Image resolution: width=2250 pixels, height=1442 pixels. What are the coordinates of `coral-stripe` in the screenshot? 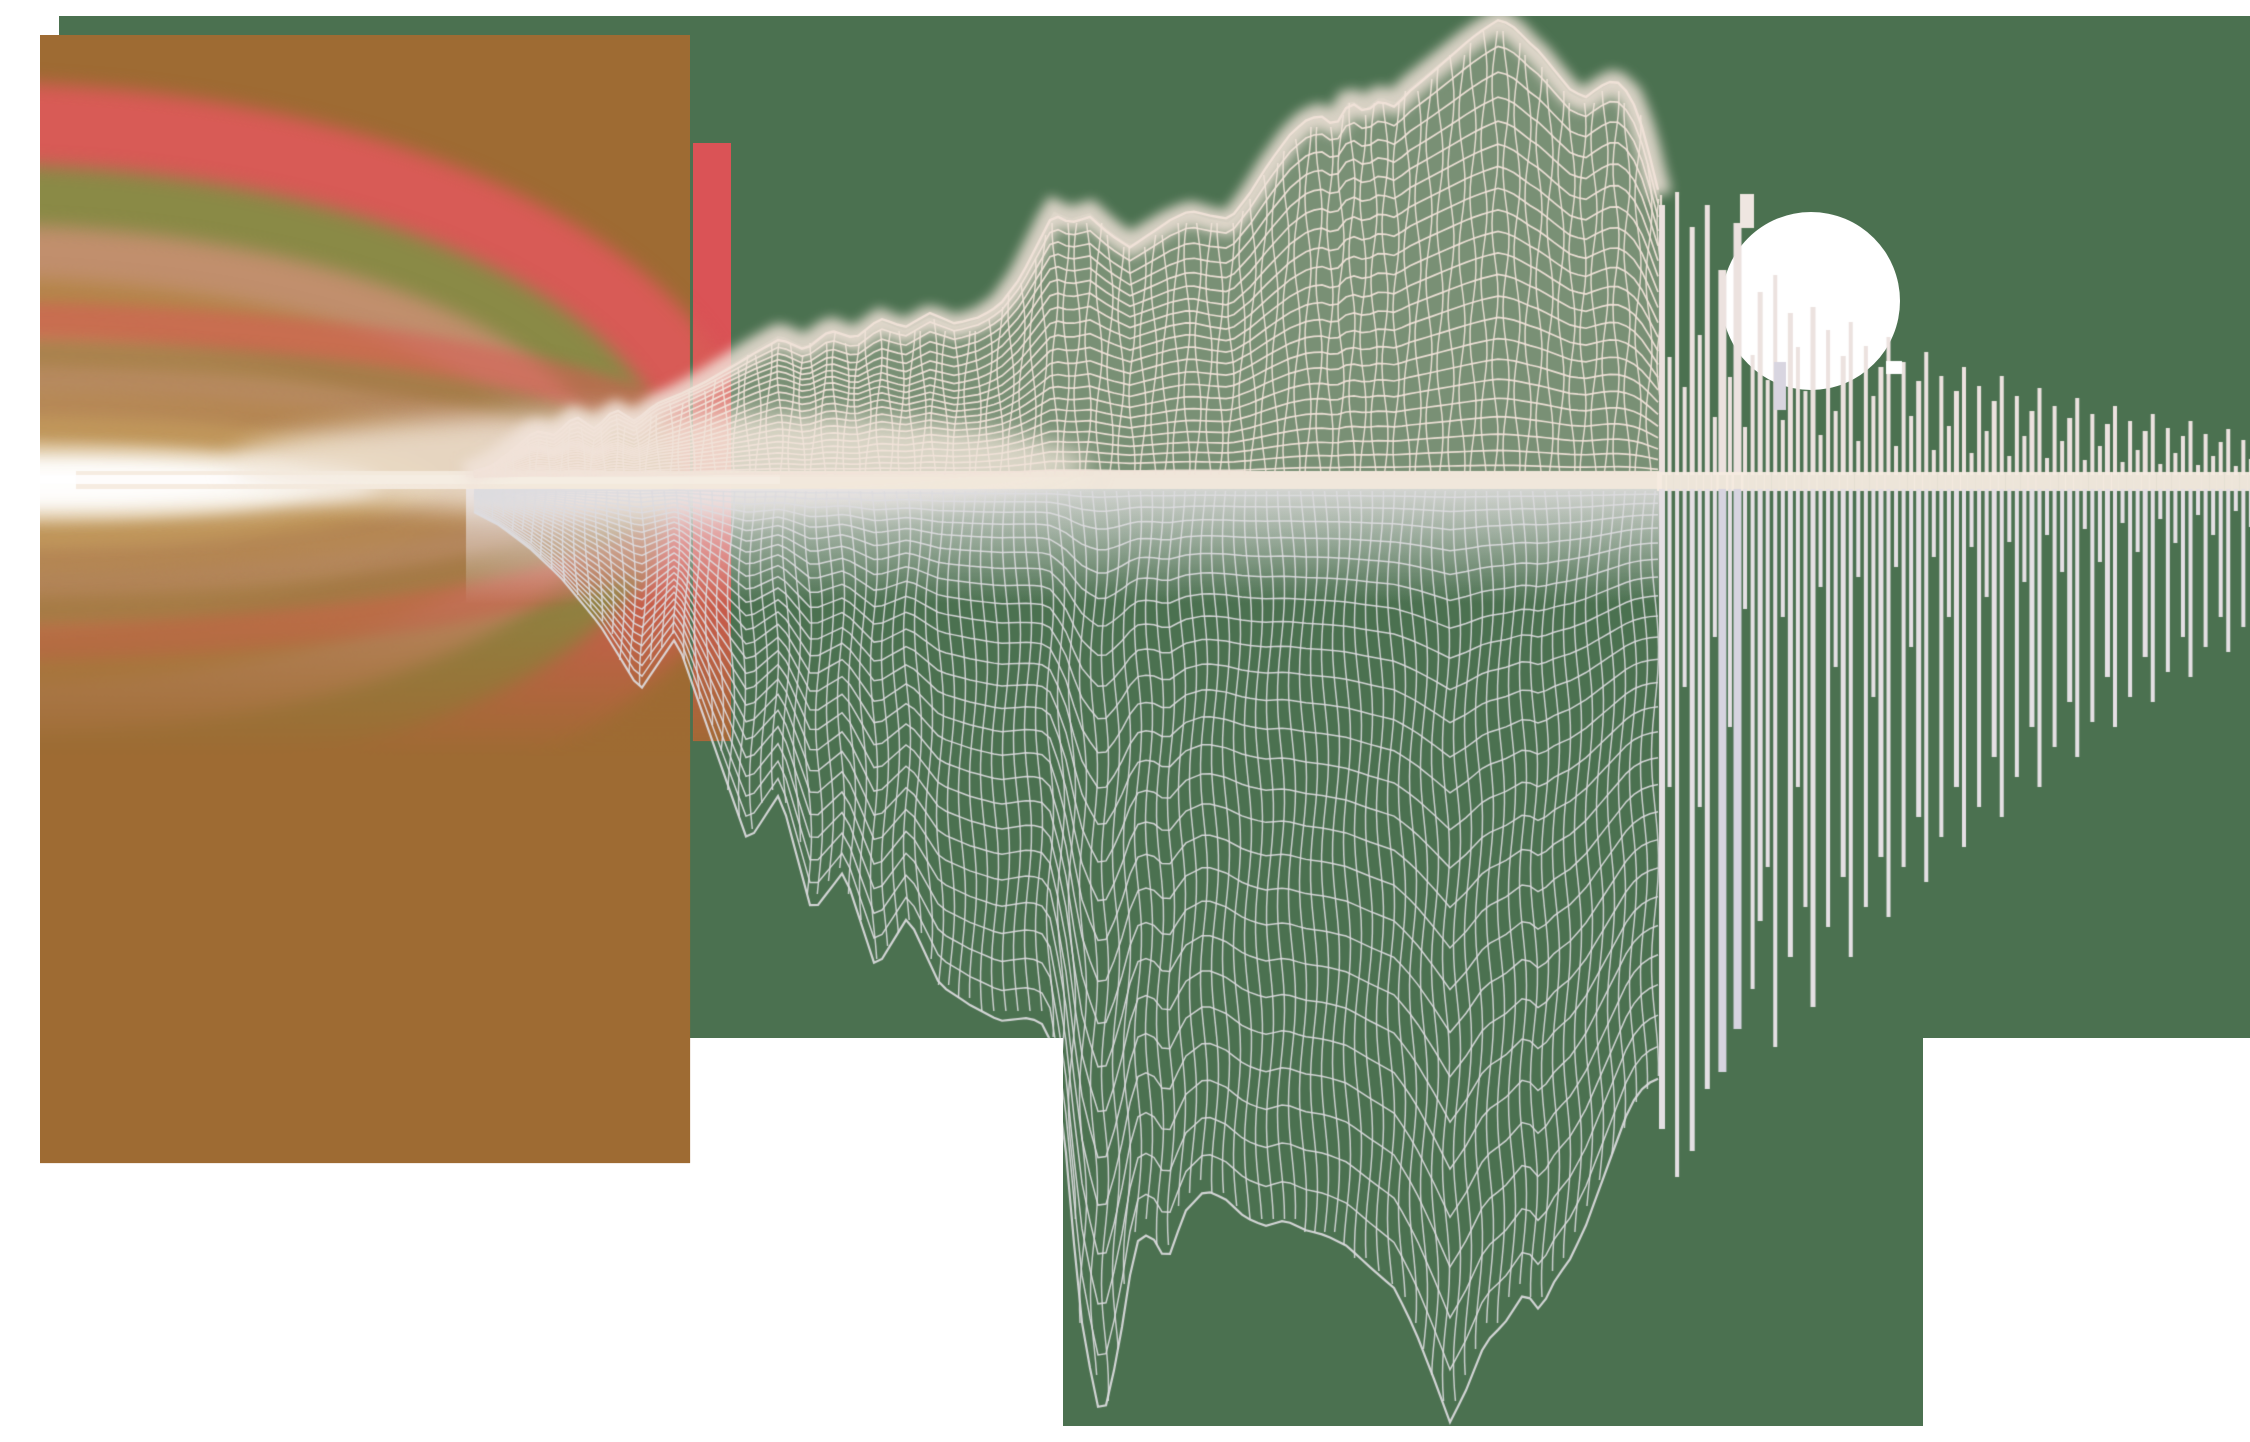 It's located at (712, 442).